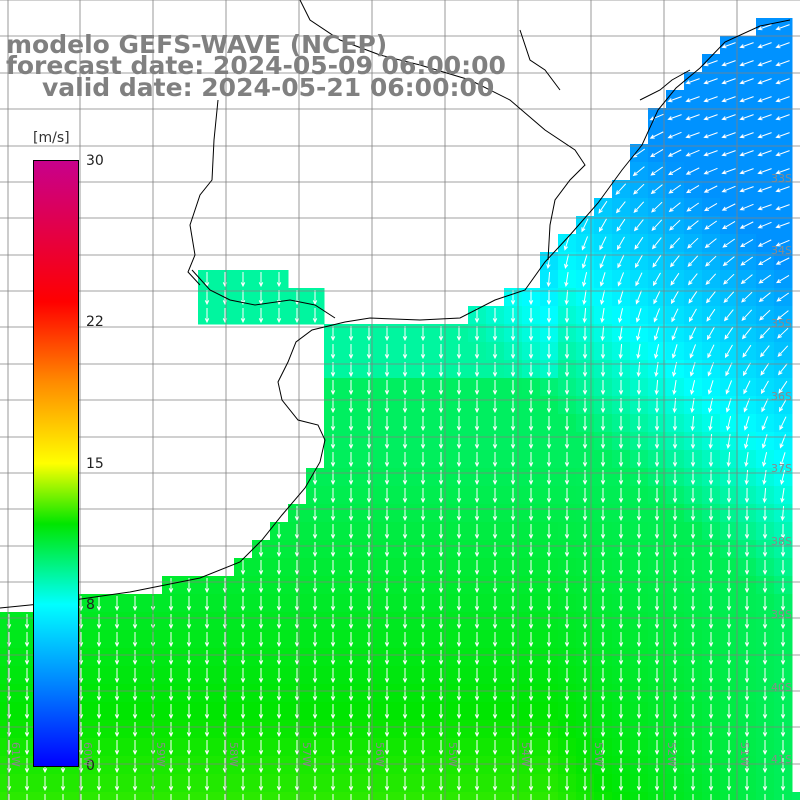 This screenshot has height=800, width=800. I want to click on lon-label: 61W, so click(15, 754).